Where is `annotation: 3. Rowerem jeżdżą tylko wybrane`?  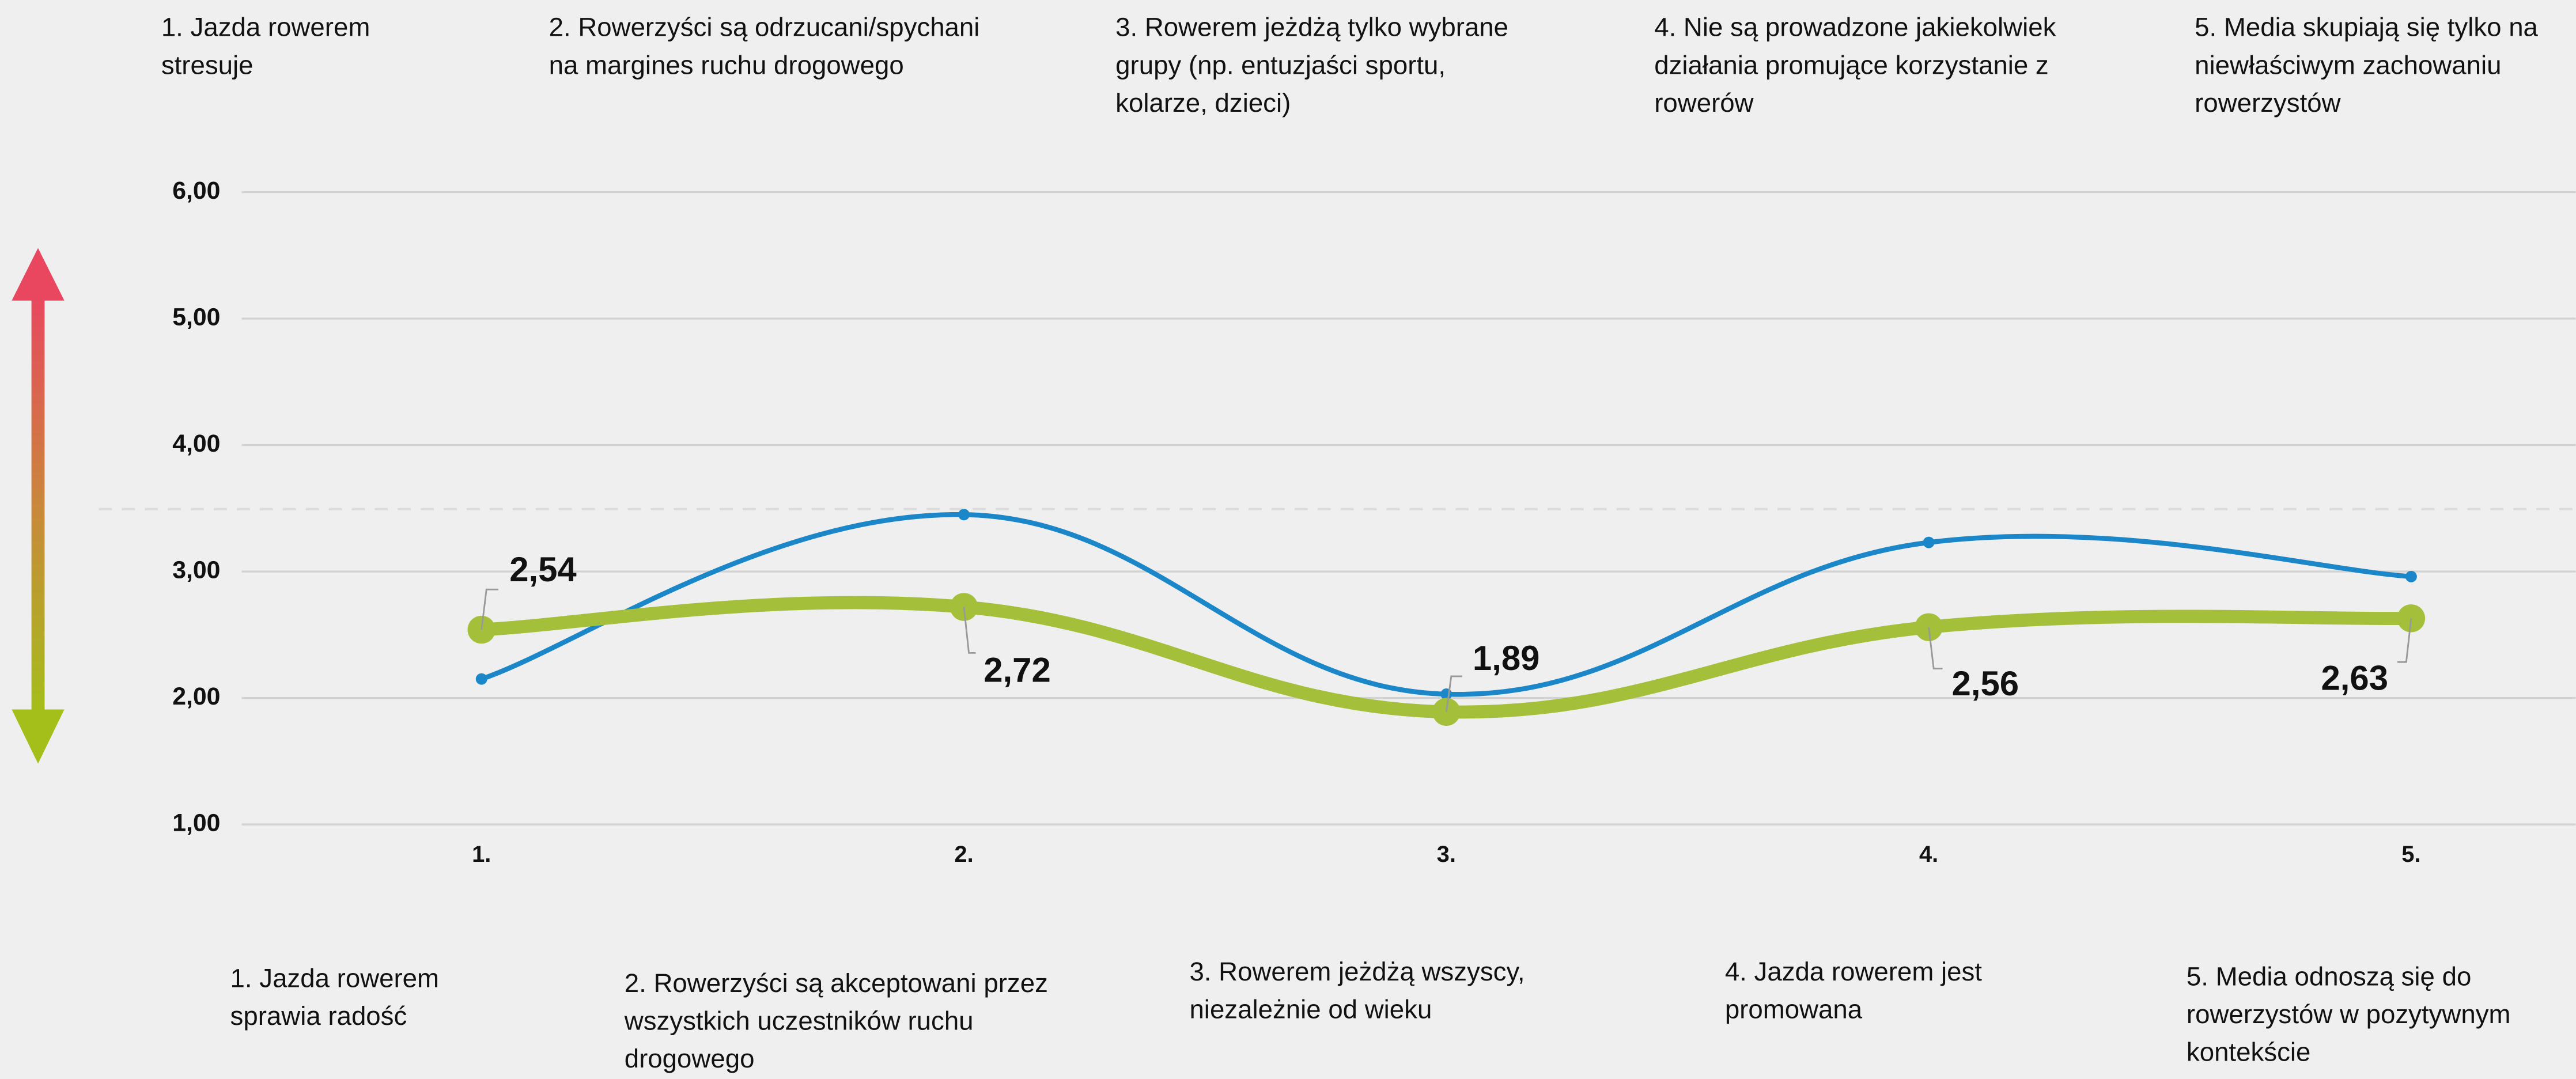 annotation: 3. Rowerem jeżdżą tylko wybrane is located at coordinates (1311, 27).